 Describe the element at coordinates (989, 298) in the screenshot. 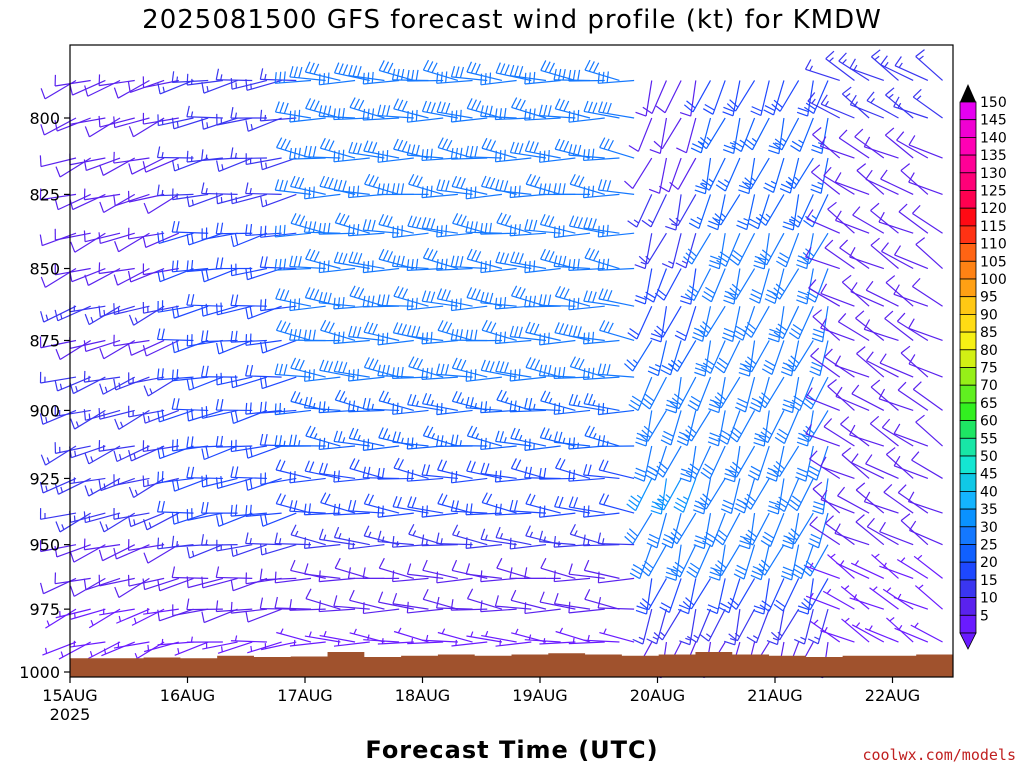

I see `colorbar-label: 95` at that location.